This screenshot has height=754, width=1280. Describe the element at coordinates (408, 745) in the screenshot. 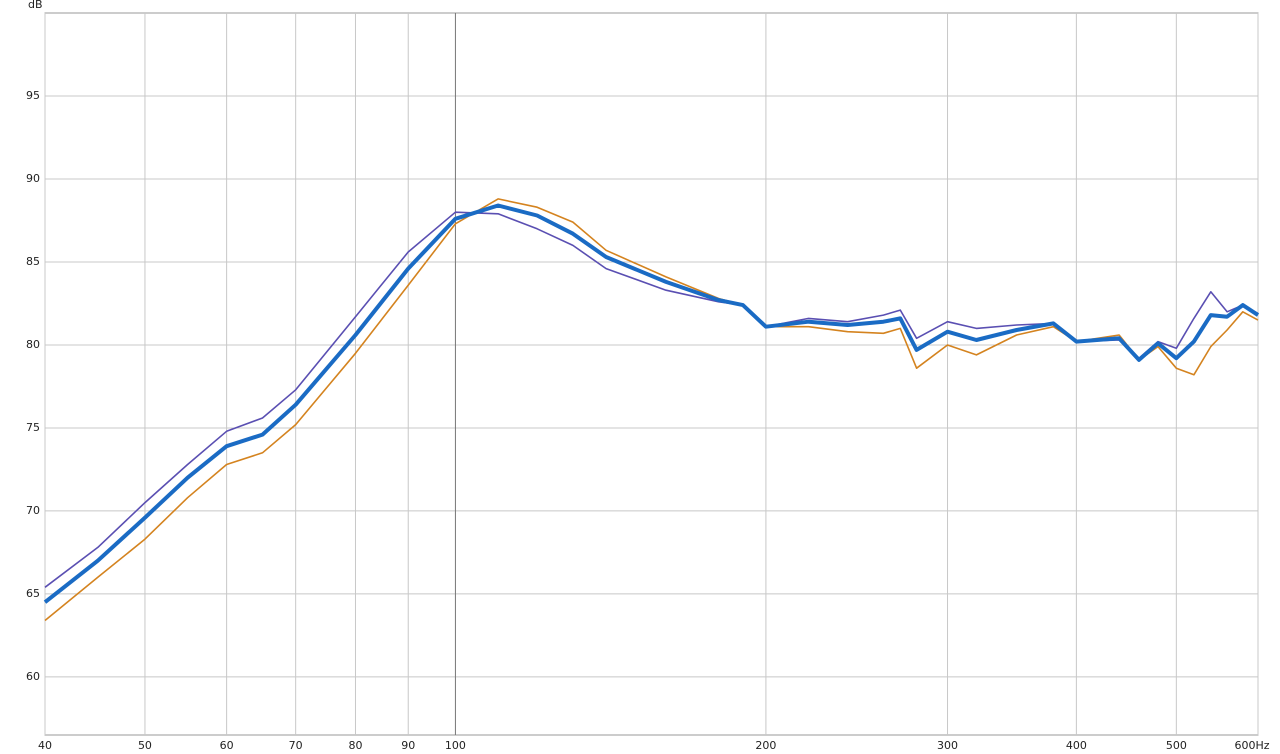

I see `x-tick-label: 90` at that location.